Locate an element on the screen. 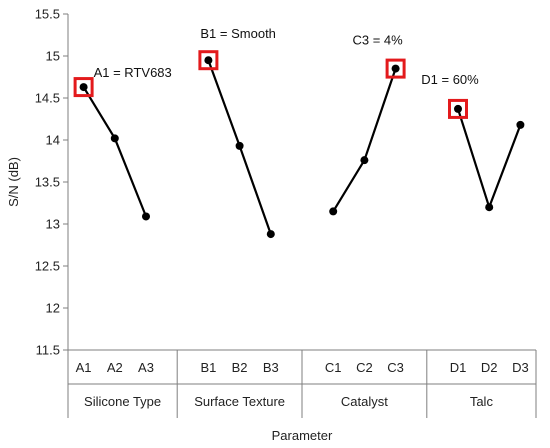 Image resolution: width=550 pixels, height=448 pixels. y-axis-title: S/N (dB) is located at coordinates (13, 182).